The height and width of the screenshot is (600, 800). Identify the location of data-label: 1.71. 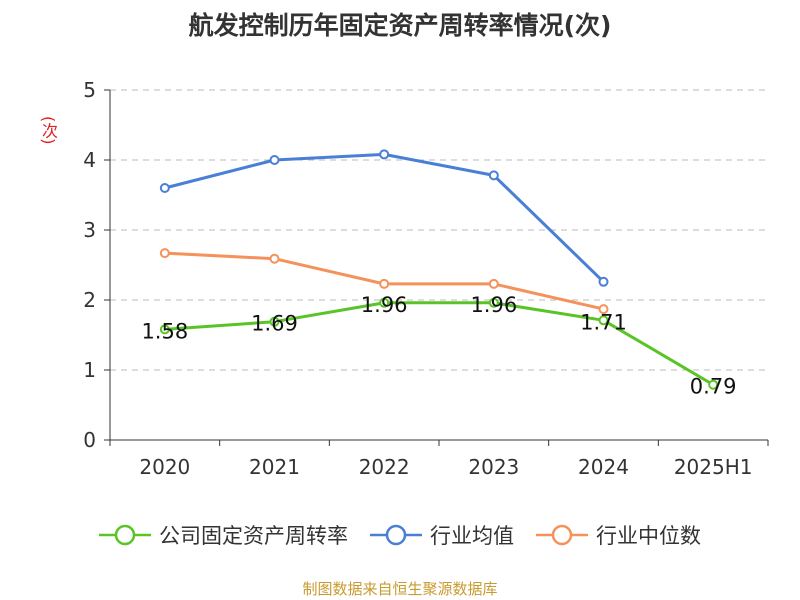
(603, 322).